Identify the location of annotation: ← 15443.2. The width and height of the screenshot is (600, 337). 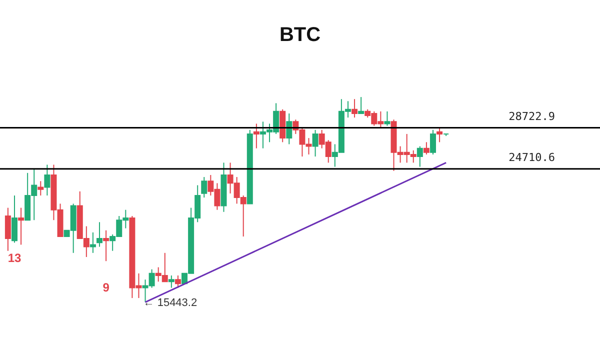
(170, 303).